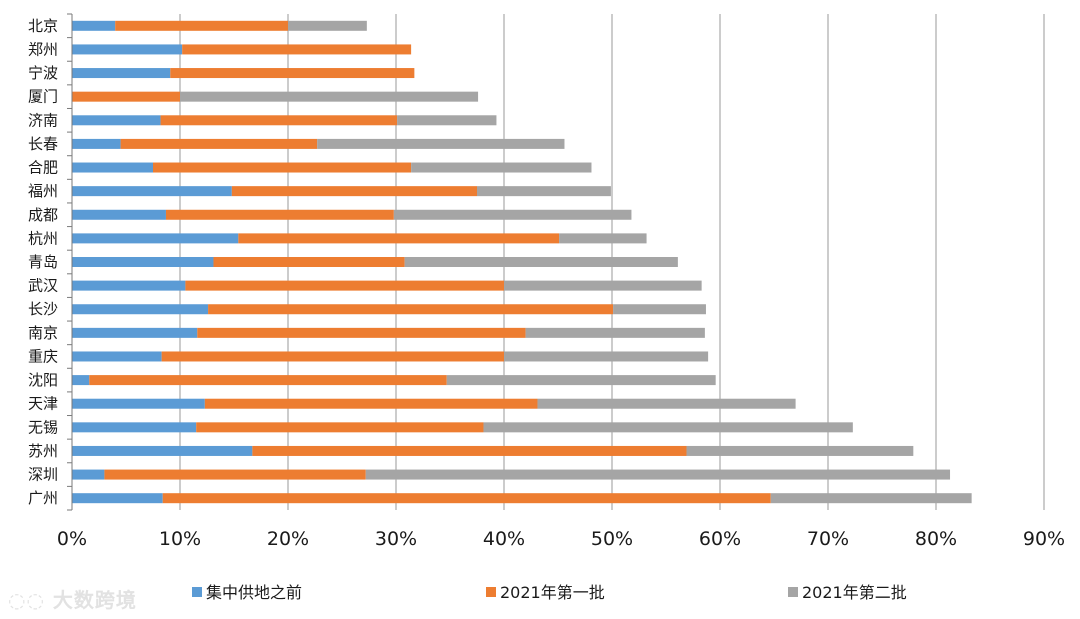  I want to click on category-label: 郑州, so click(43, 49).